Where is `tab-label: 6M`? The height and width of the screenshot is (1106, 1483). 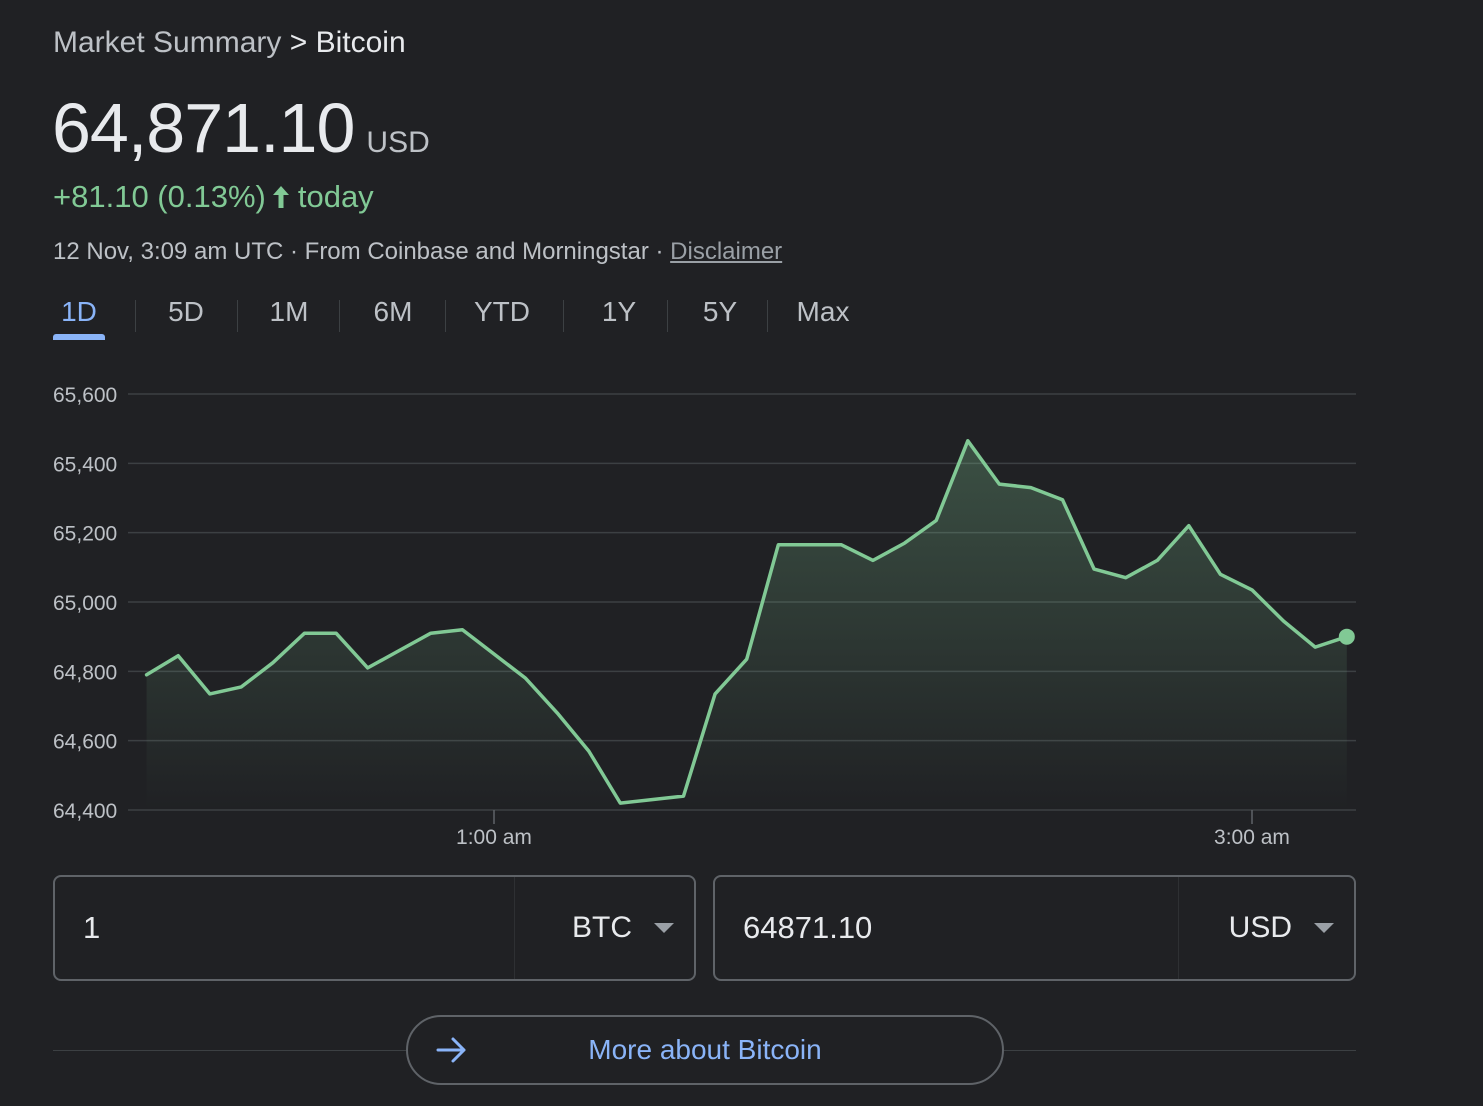 tab-label: 6M is located at coordinates (393, 311).